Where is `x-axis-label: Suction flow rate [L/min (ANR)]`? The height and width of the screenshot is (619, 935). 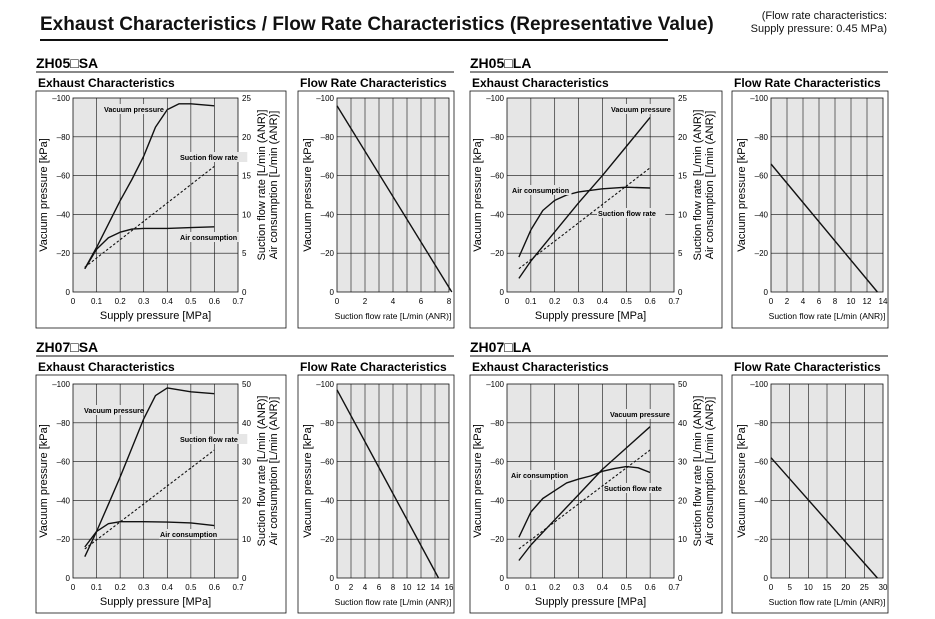 x-axis-label: Suction flow rate [L/min (ANR)] is located at coordinates (393, 316).